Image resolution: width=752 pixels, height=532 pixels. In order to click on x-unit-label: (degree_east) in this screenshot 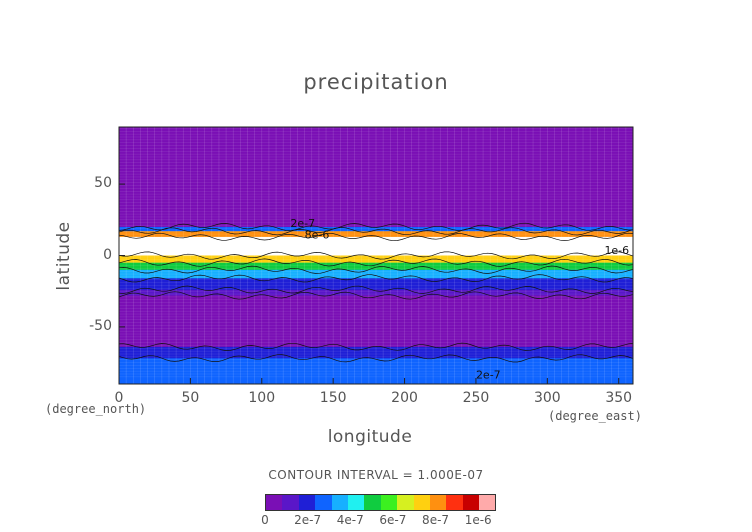, I will do `click(595, 416)`.